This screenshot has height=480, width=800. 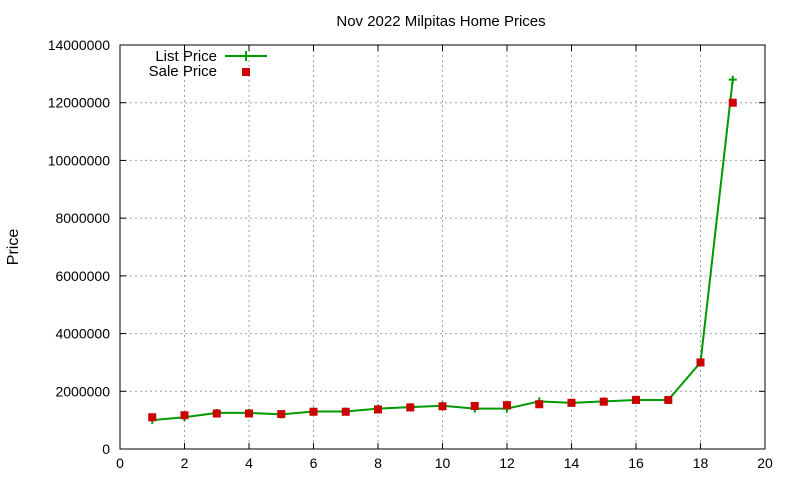 I want to click on x-tick-label: 2, so click(x=185, y=463).